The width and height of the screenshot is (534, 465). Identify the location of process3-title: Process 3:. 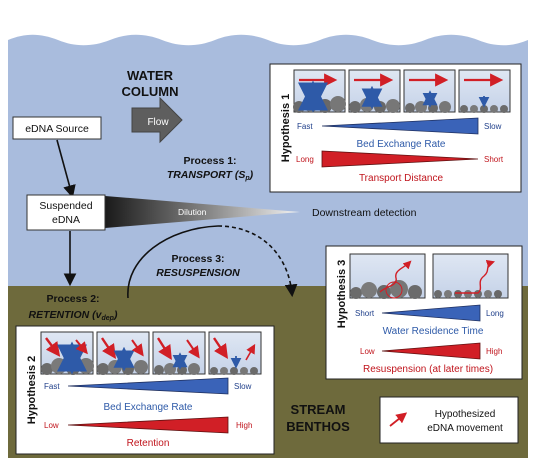
(197, 259).